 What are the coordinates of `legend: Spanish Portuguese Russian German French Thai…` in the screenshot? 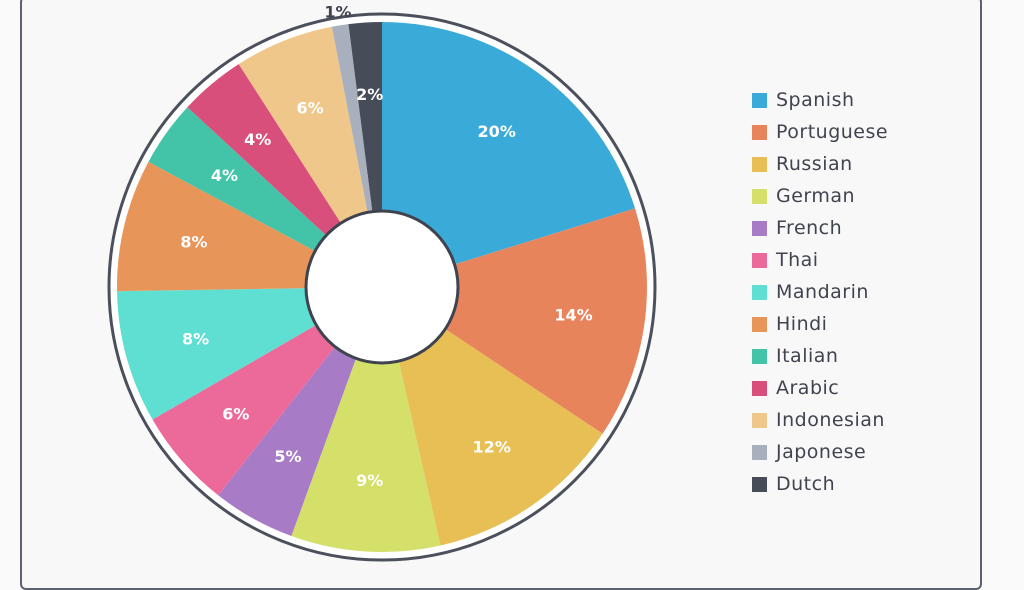 It's located at (820, 292).